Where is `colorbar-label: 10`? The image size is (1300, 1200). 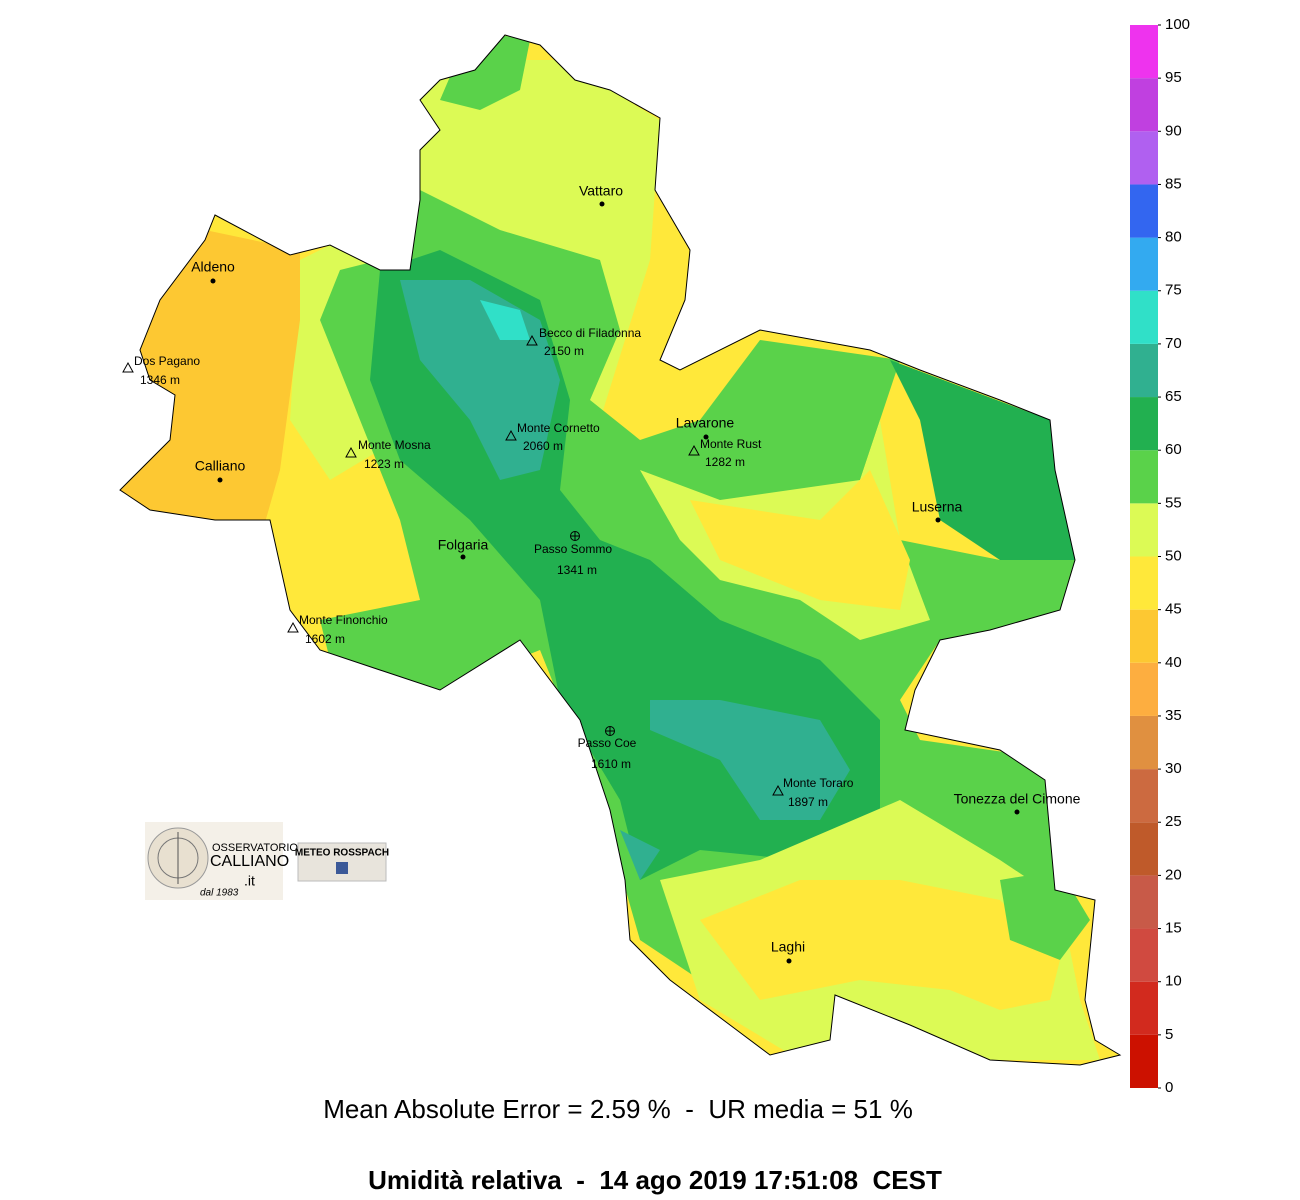 colorbar-label: 10 is located at coordinates (1173, 981).